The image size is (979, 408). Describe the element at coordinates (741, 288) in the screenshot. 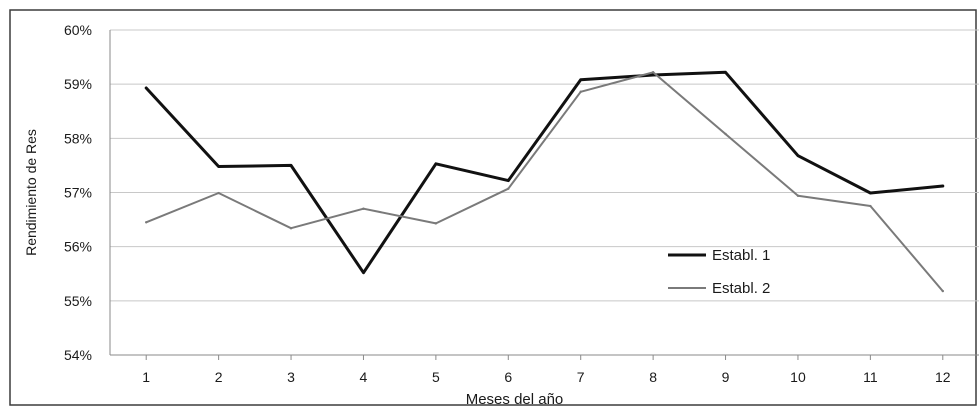

I see `legend-label: Establ. 2` at that location.